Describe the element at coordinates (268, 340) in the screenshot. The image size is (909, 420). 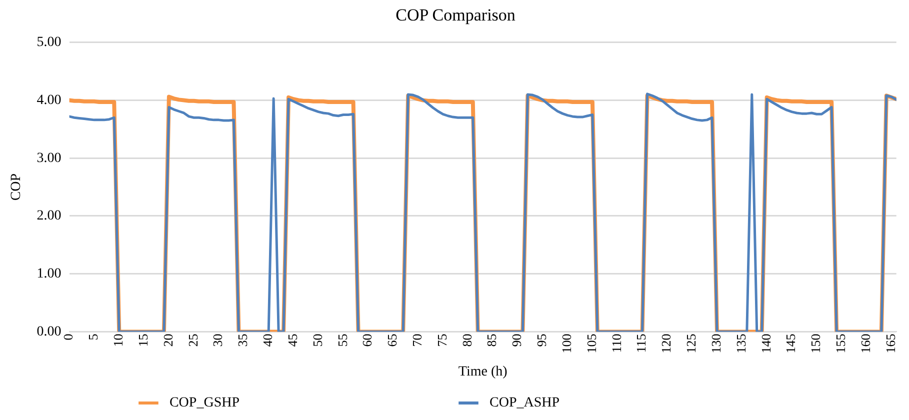
I see `x-tick-label: 40` at that location.